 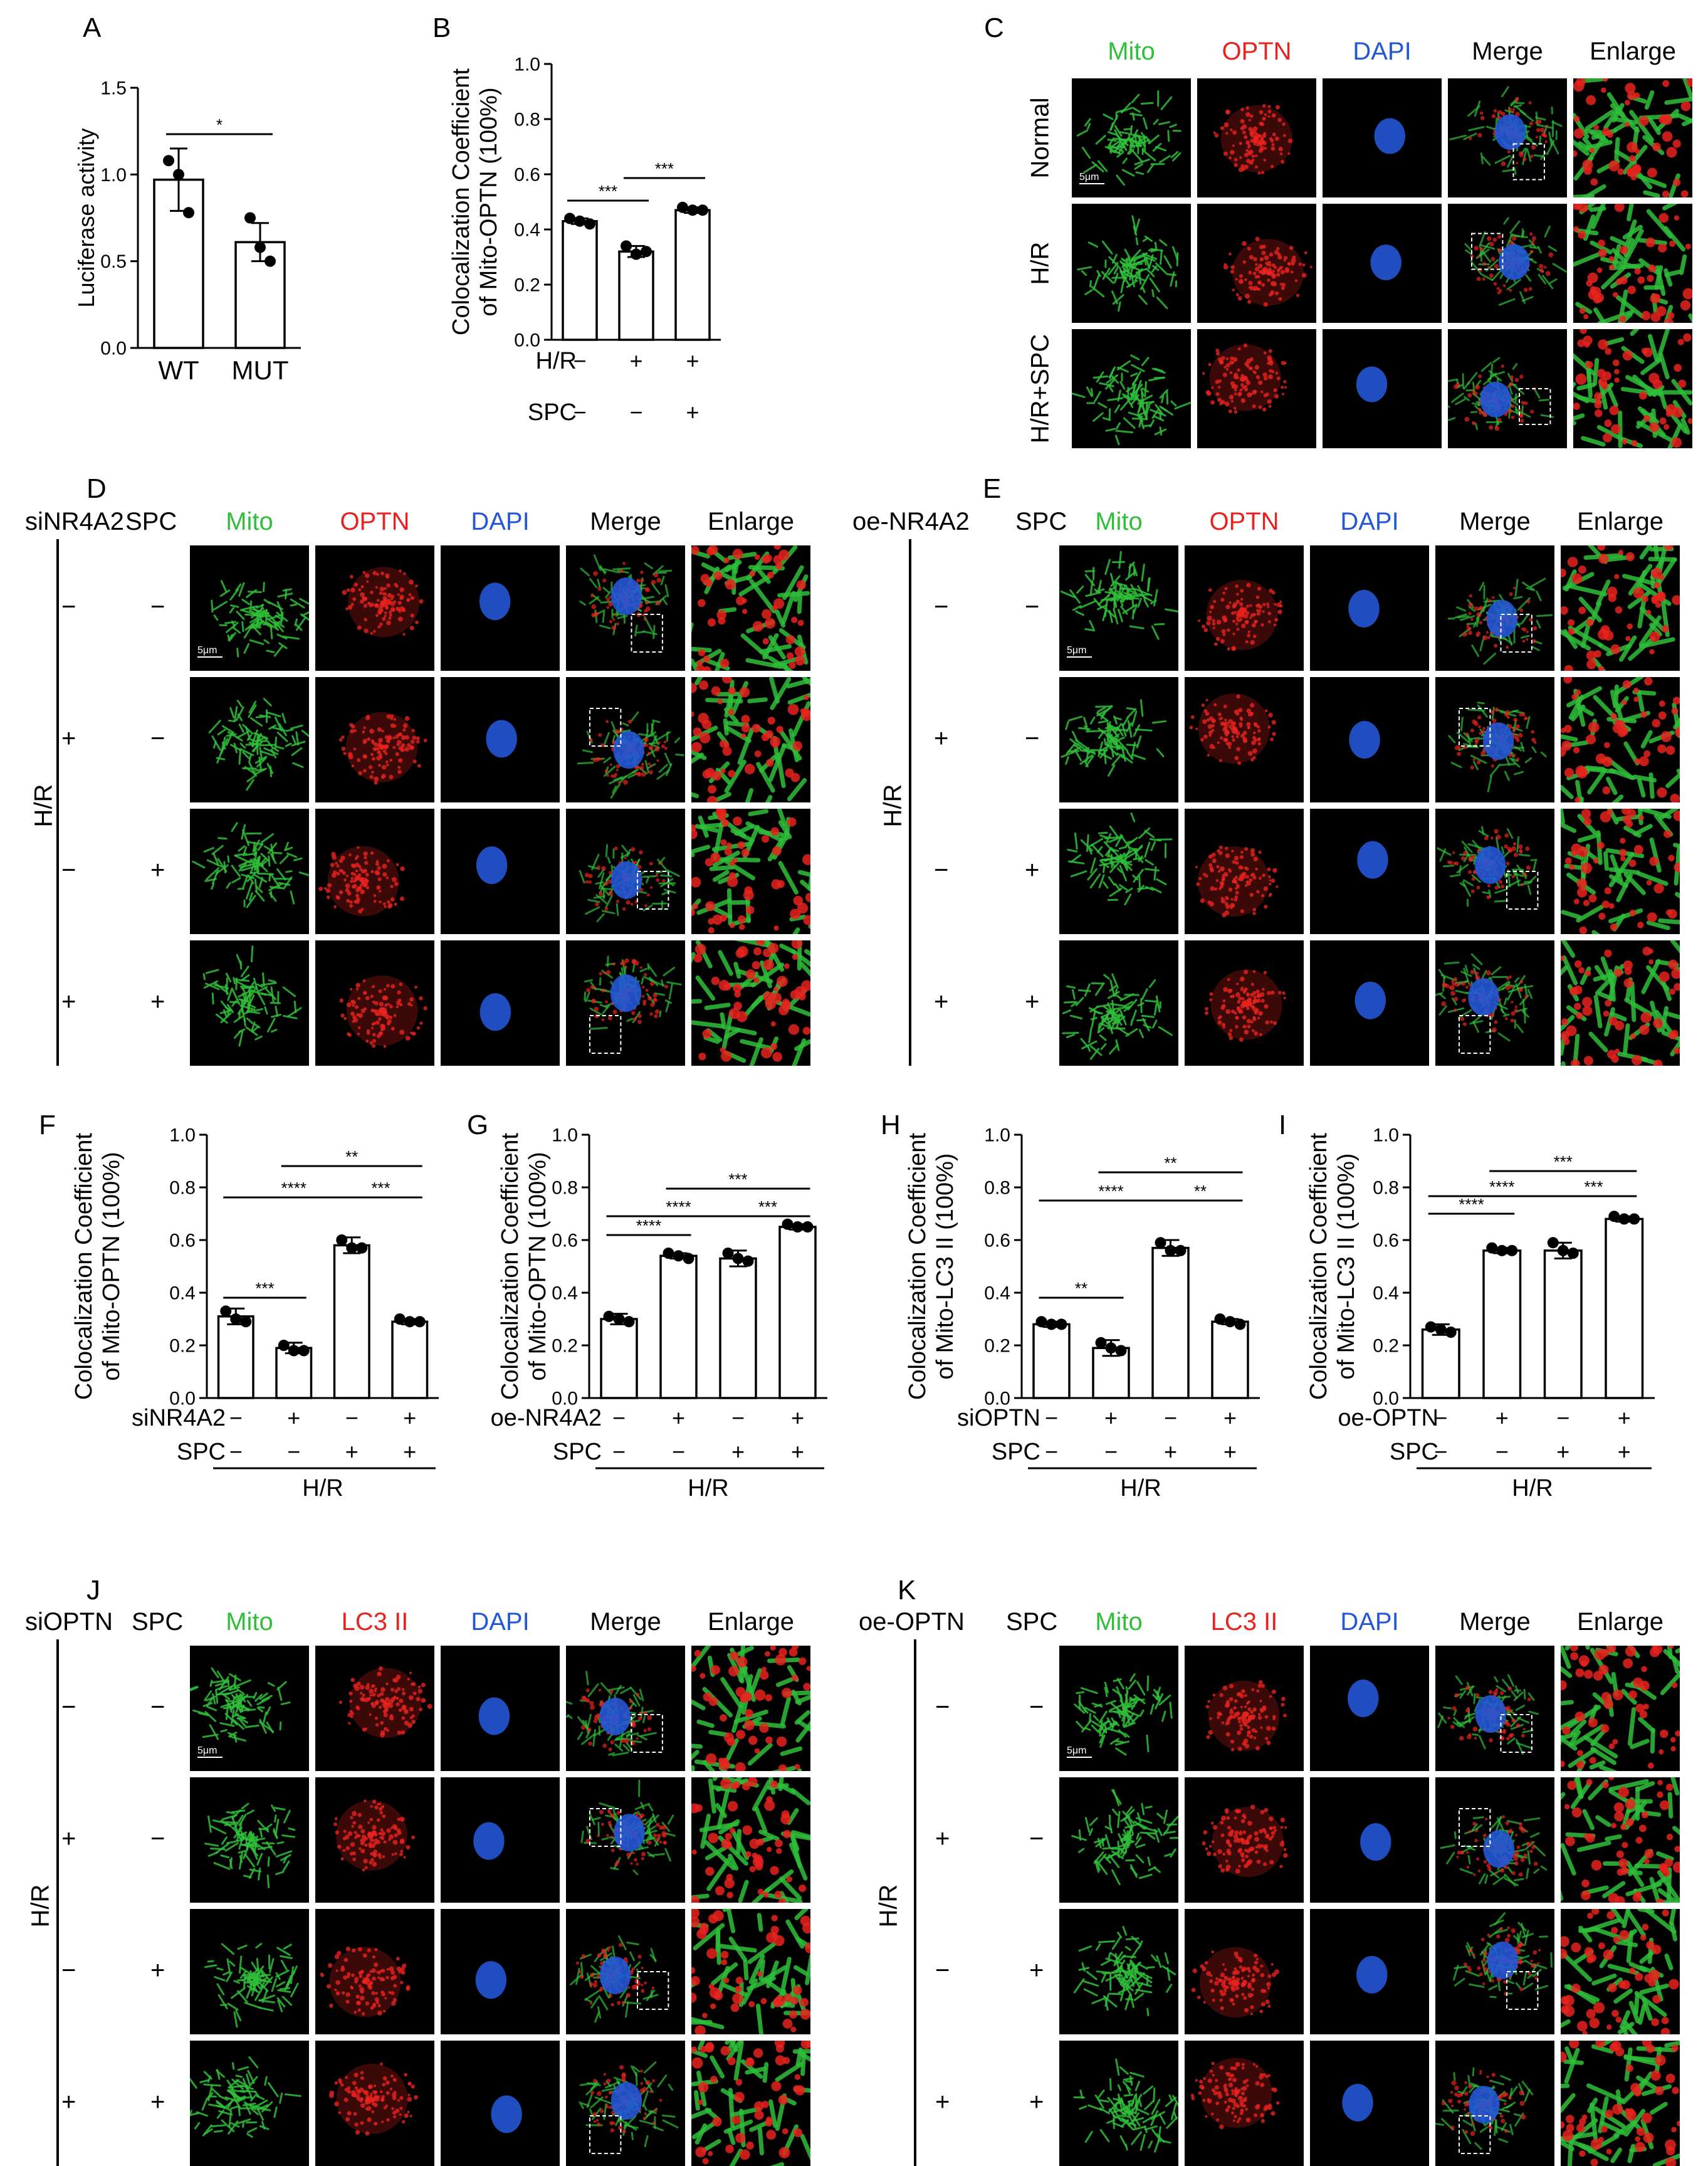 What do you see at coordinates (477, 1125) in the screenshot?
I see `panel-label-g: G` at bounding box center [477, 1125].